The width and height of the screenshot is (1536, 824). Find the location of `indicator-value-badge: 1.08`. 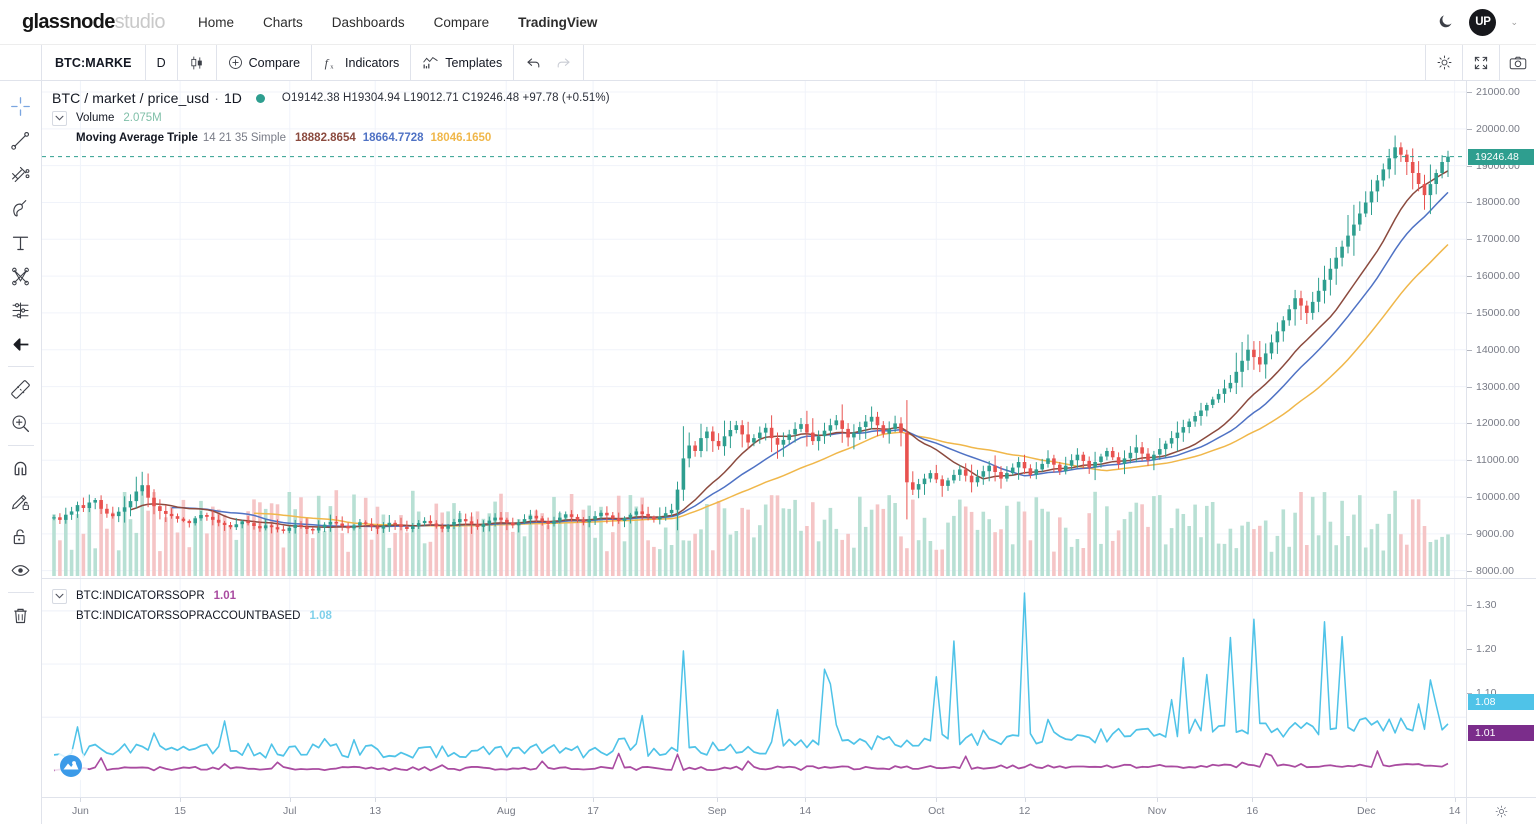

indicator-value-badge: 1.08 is located at coordinates (1501, 701).